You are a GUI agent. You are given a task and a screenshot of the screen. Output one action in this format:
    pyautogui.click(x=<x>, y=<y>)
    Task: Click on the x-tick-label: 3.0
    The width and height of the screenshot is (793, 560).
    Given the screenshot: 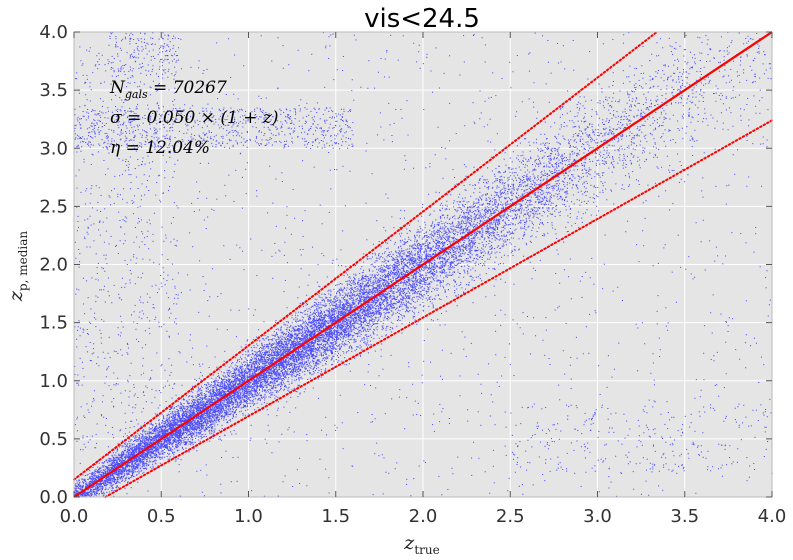 What is the action you would take?
    pyautogui.click(x=597, y=516)
    